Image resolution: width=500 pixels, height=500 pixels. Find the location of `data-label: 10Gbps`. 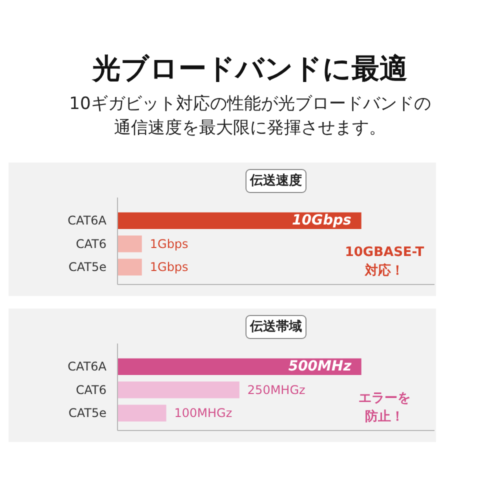

data-label: 10Gbps is located at coordinates (322, 220).